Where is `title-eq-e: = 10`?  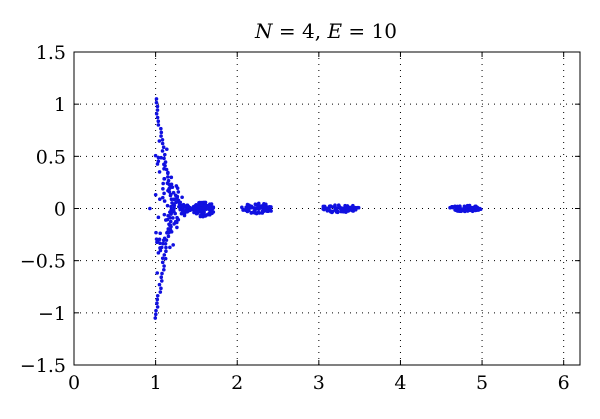
title-eq-e: = 10 is located at coordinates (369, 31).